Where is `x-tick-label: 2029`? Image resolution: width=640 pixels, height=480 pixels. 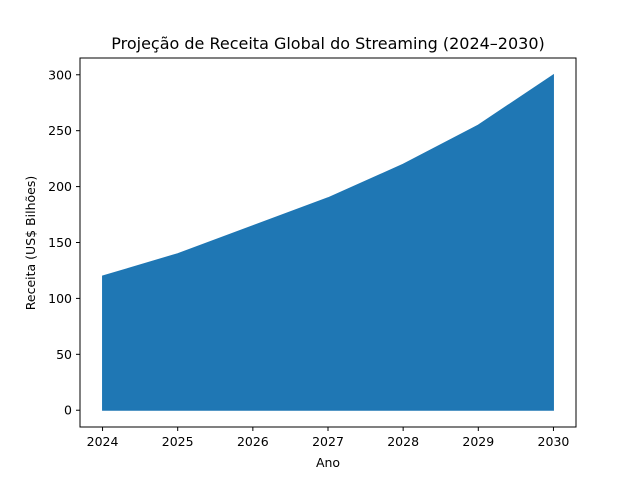
x-tick-label: 2029 is located at coordinates (478, 441).